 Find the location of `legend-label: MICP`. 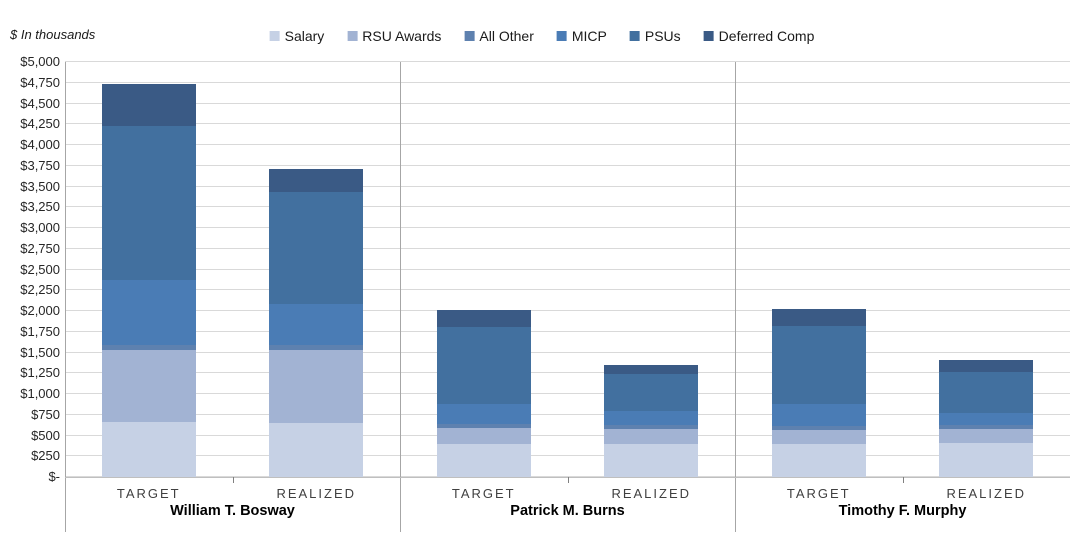

legend-label: MICP is located at coordinates (589, 36).